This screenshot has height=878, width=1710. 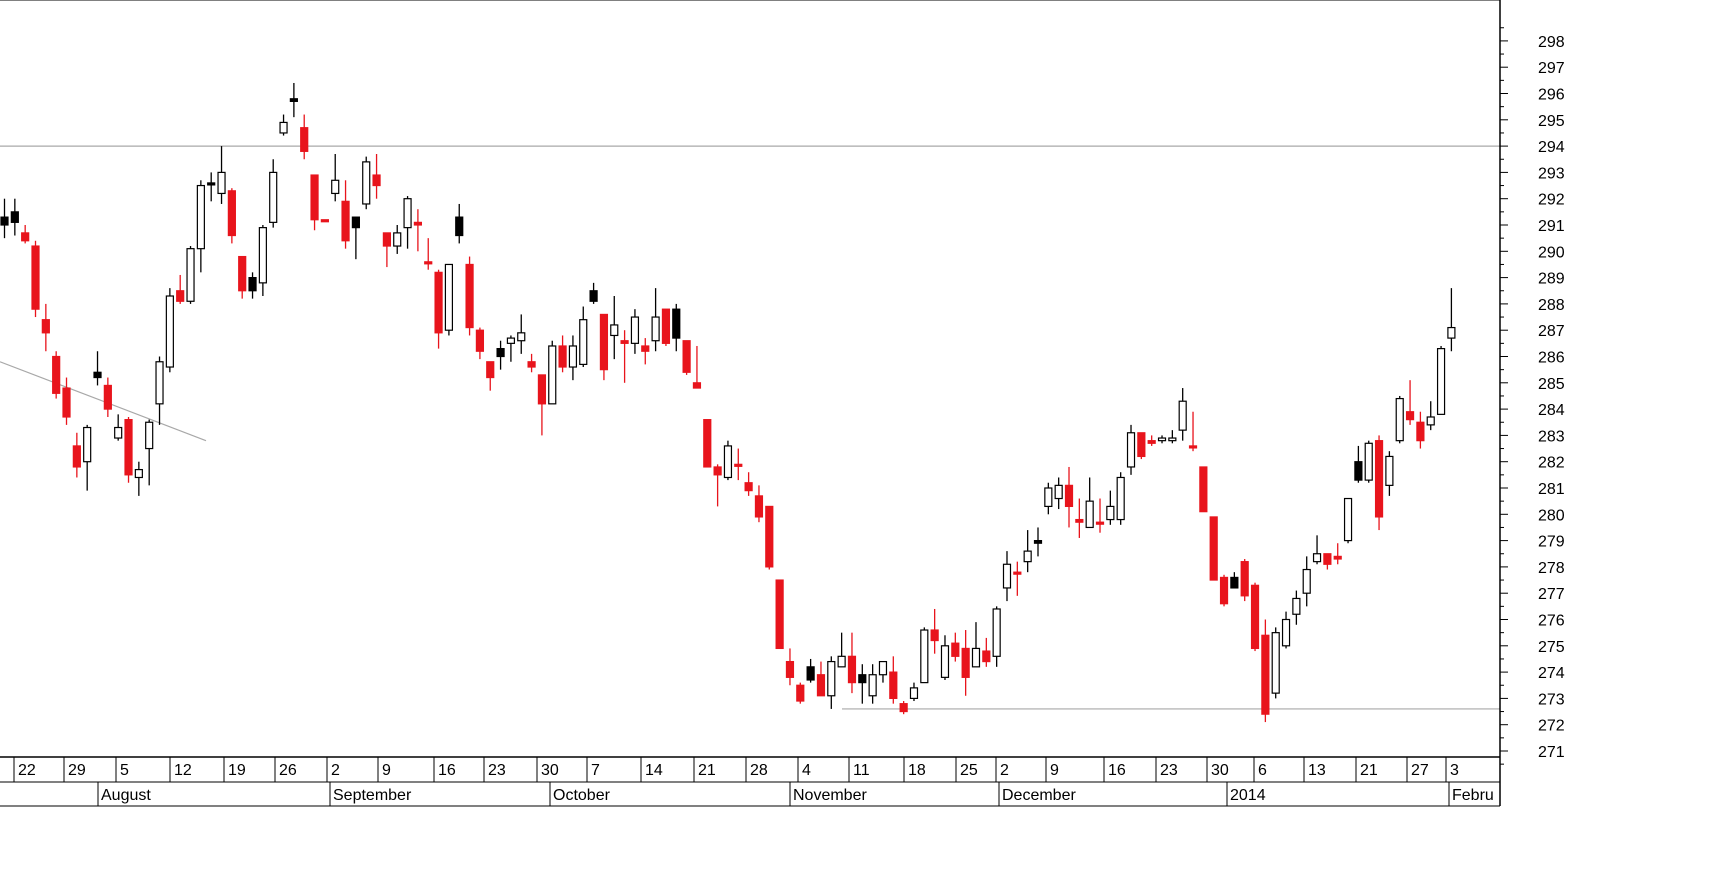 I want to click on trendline, so click(x=103, y=401).